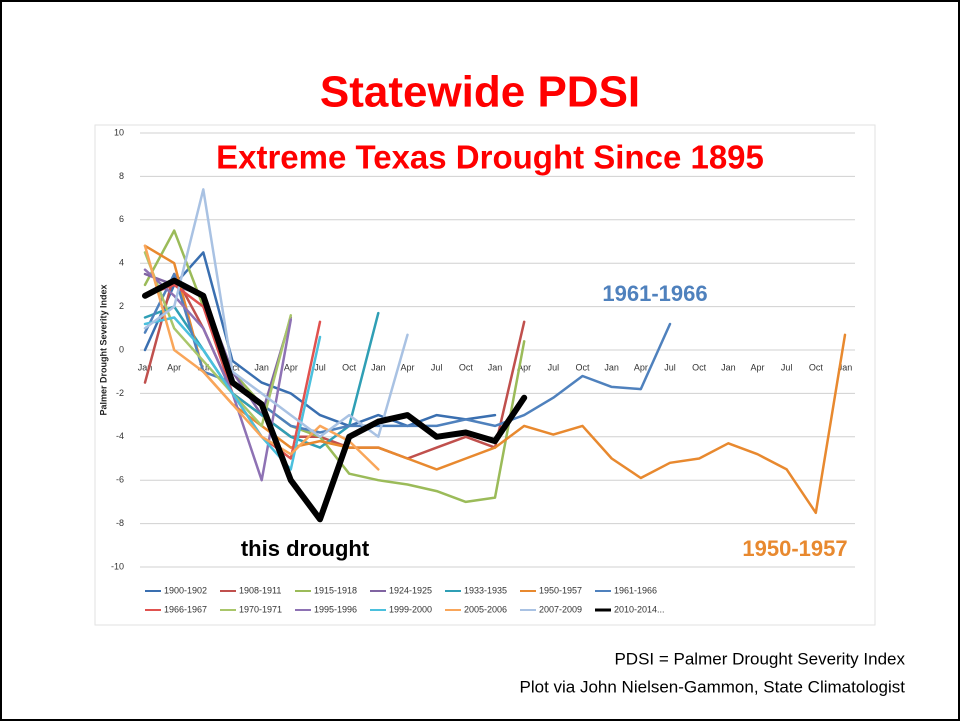 The width and height of the screenshot is (960, 721). Describe the element at coordinates (185, 590) in the screenshot. I see `legend-label: 1900-1902` at that location.